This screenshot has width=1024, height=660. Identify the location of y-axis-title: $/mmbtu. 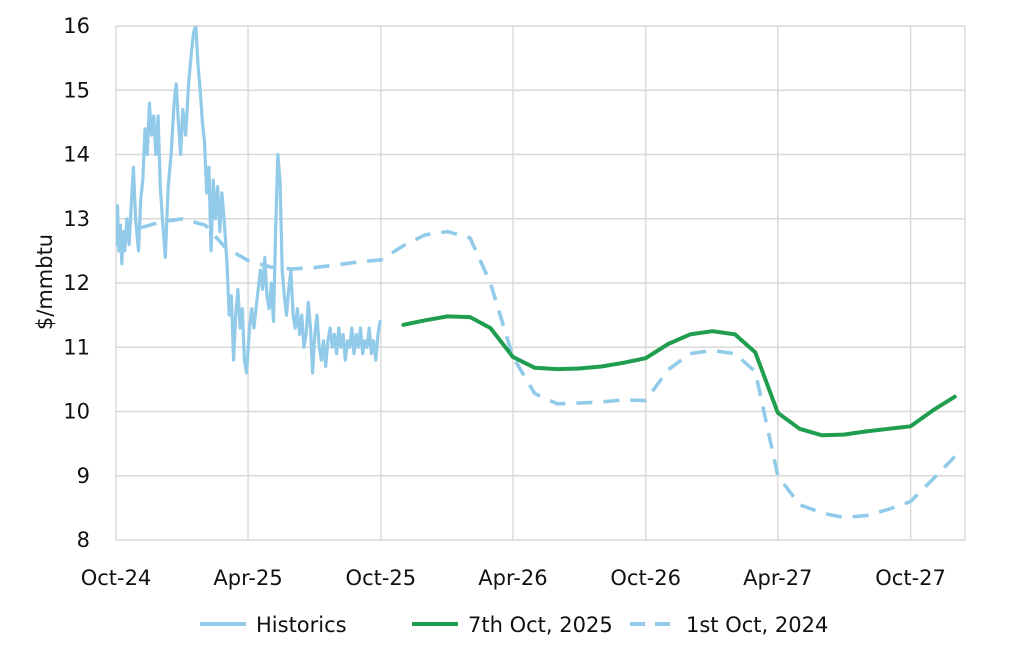
(45, 282).